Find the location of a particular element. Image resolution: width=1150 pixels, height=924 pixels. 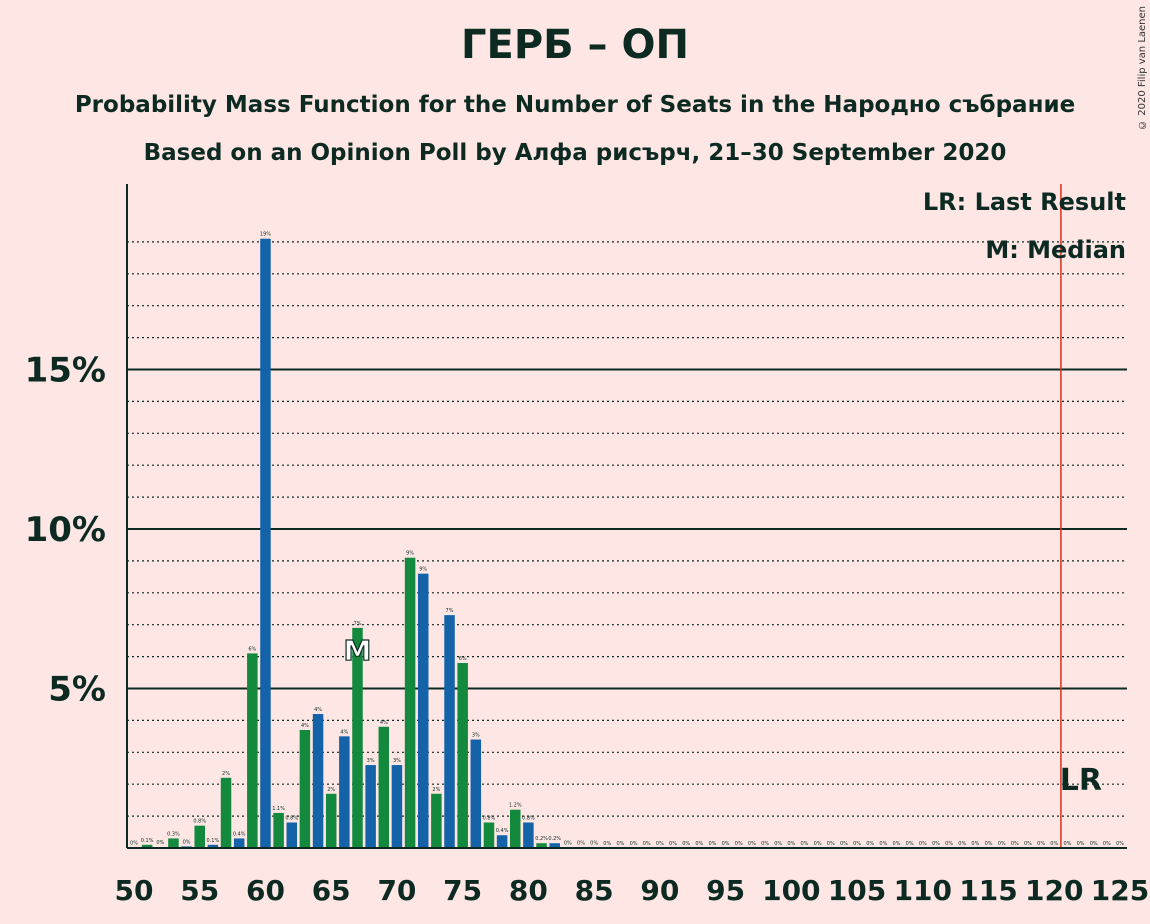

bar-label-77: 0.8% is located at coordinates (489, 818).